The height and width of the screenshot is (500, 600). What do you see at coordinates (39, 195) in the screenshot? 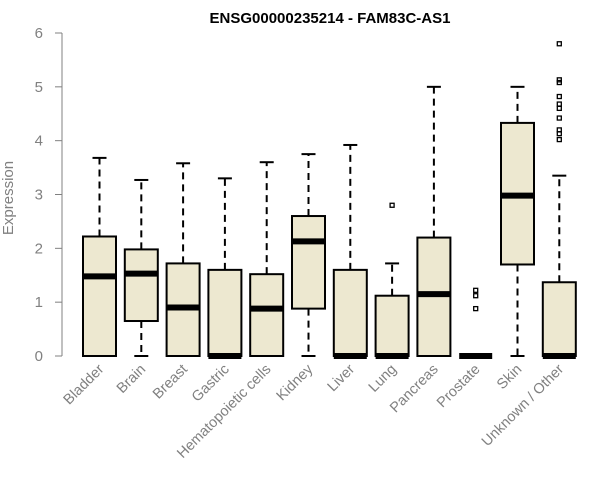
I see `y-tick-label: 3` at bounding box center [39, 195].